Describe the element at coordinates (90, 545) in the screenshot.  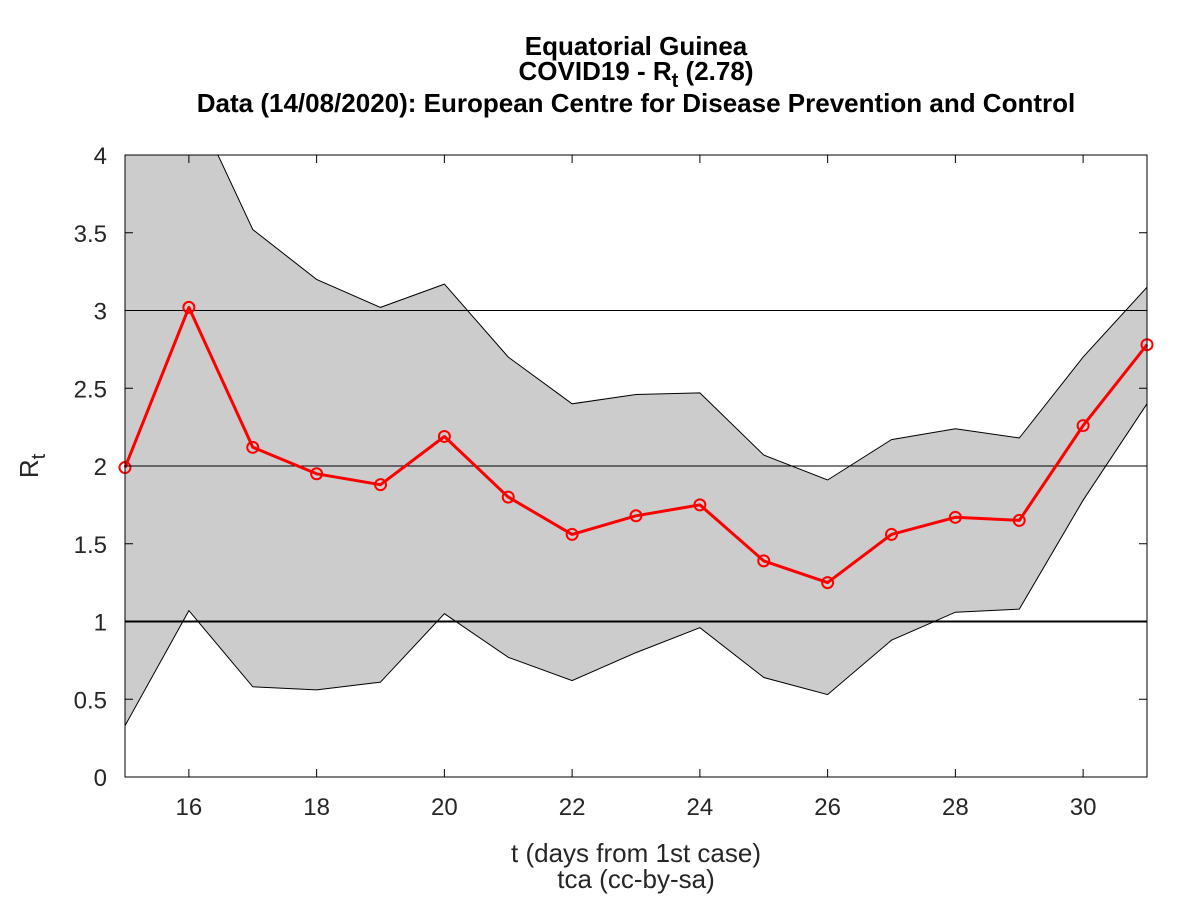
I see `y-tick-label: 1.5` at that location.